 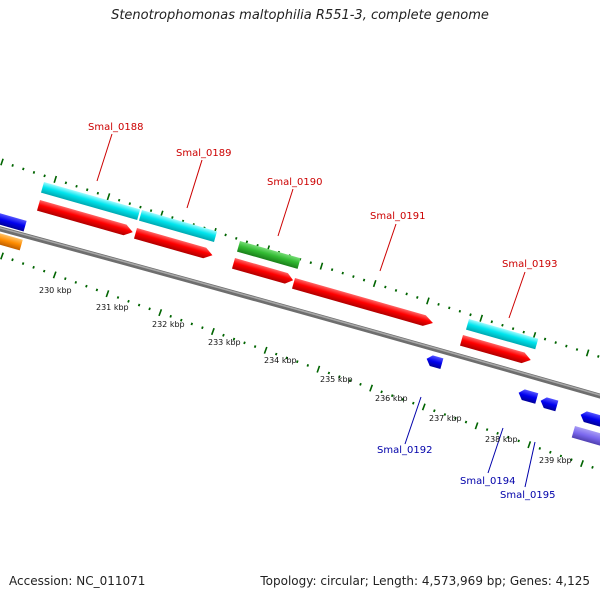 What do you see at coordinates (168, 324) in the screenshot?
I see `ruler-label-232kbp: 232 kbp` at bounding box center [168, 324].